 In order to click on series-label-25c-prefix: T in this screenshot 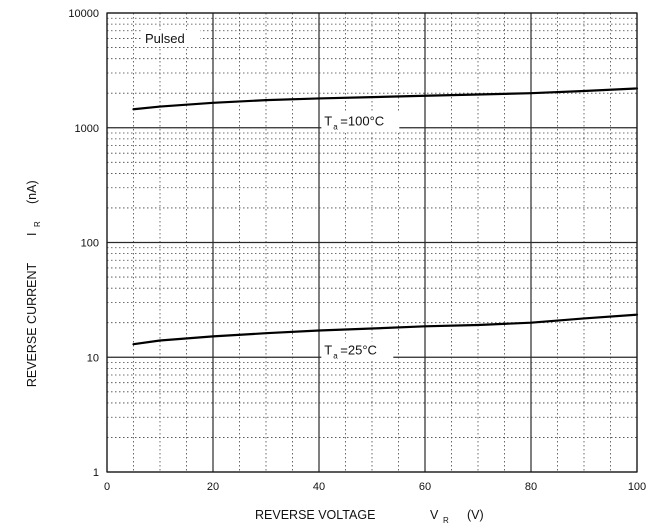, I will do `click(328, 349)`.